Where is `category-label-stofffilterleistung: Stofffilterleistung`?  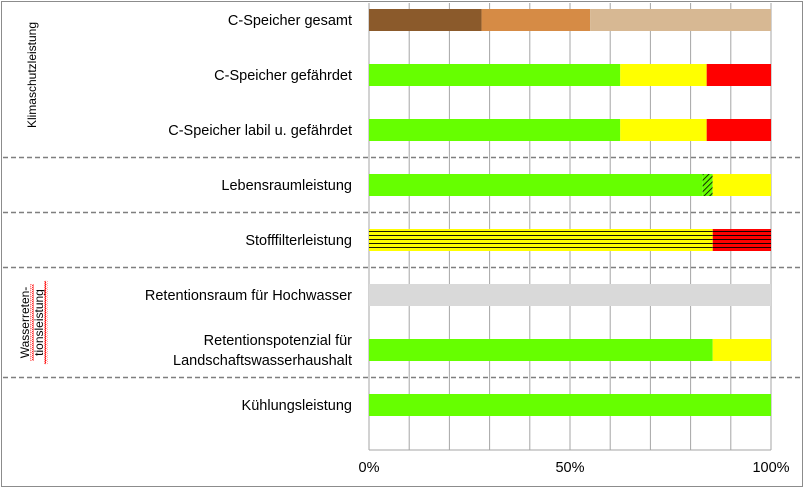 category-label-stofffilterleistung: Stofffilterleistung is located at coordinates (298, 241).